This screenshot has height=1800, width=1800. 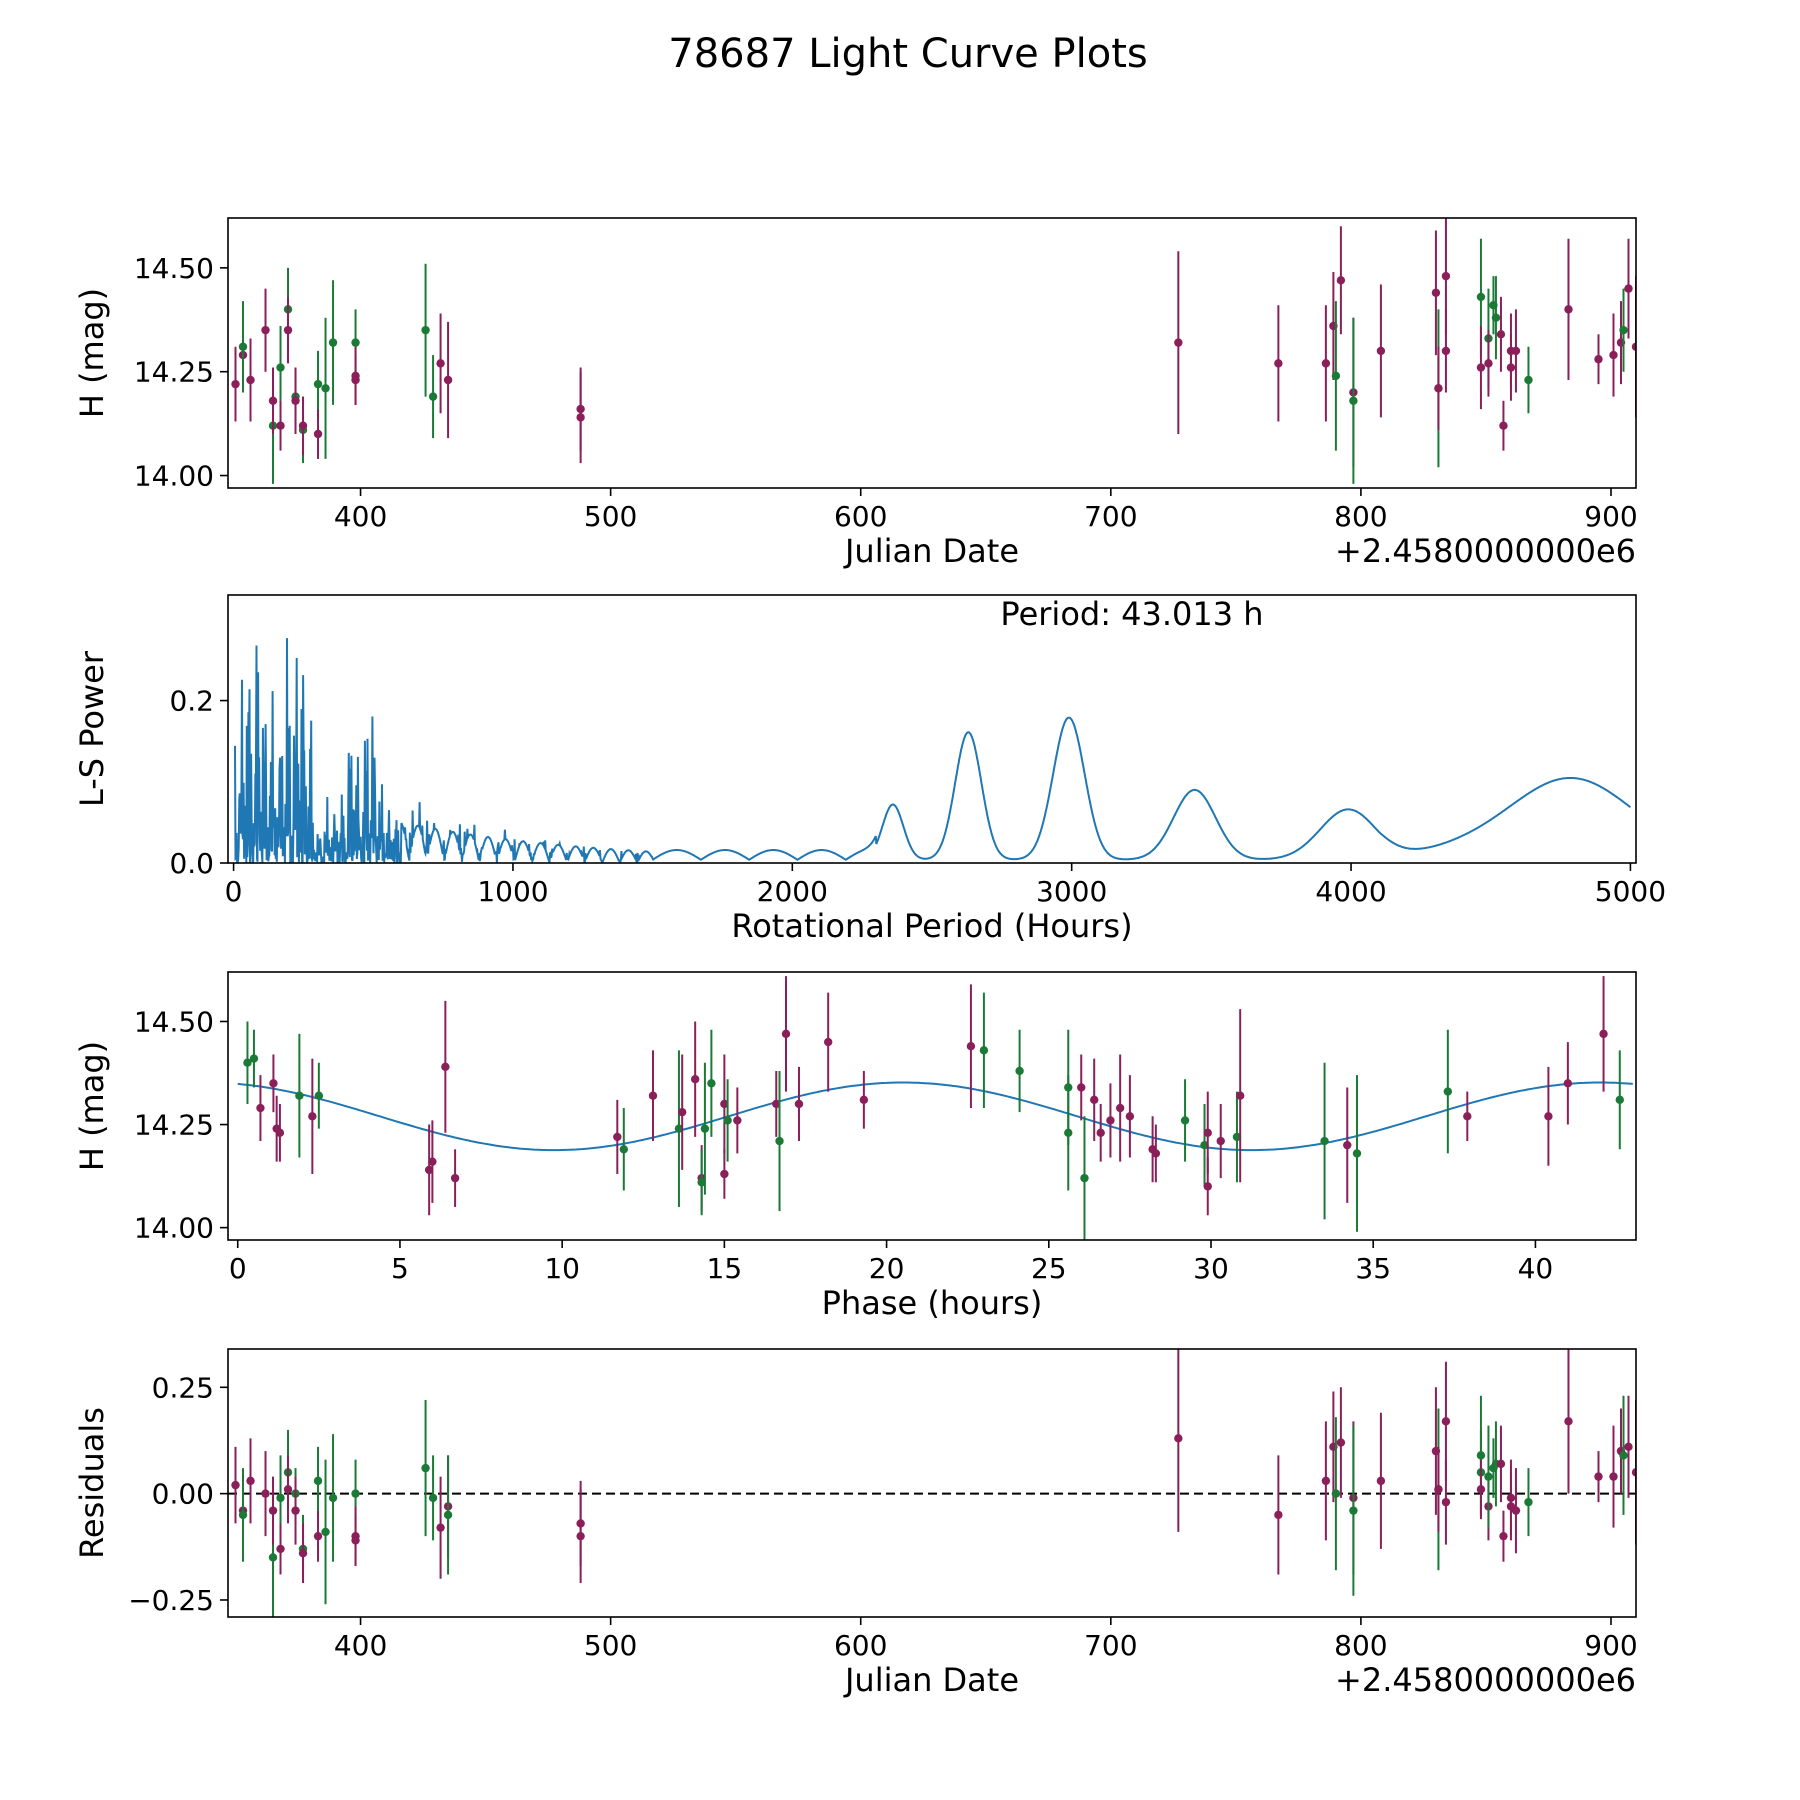 I want to click on x-offset-label: +2.4580000000e6, so click(x=1485, y=551).